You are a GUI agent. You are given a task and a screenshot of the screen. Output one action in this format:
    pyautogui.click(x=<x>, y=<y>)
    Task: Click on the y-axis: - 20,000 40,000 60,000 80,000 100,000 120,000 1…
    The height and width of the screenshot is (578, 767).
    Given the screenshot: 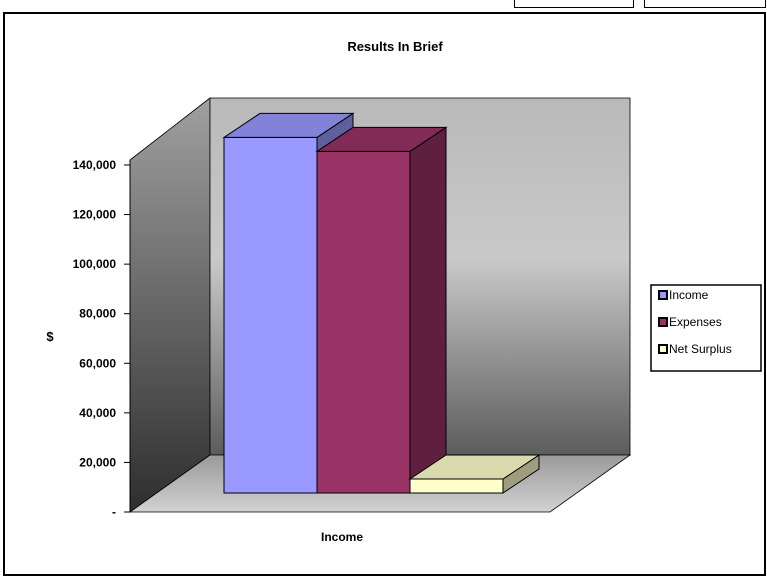 What is the action you would take?
    pyautogui.click(x=102, y=338)
    